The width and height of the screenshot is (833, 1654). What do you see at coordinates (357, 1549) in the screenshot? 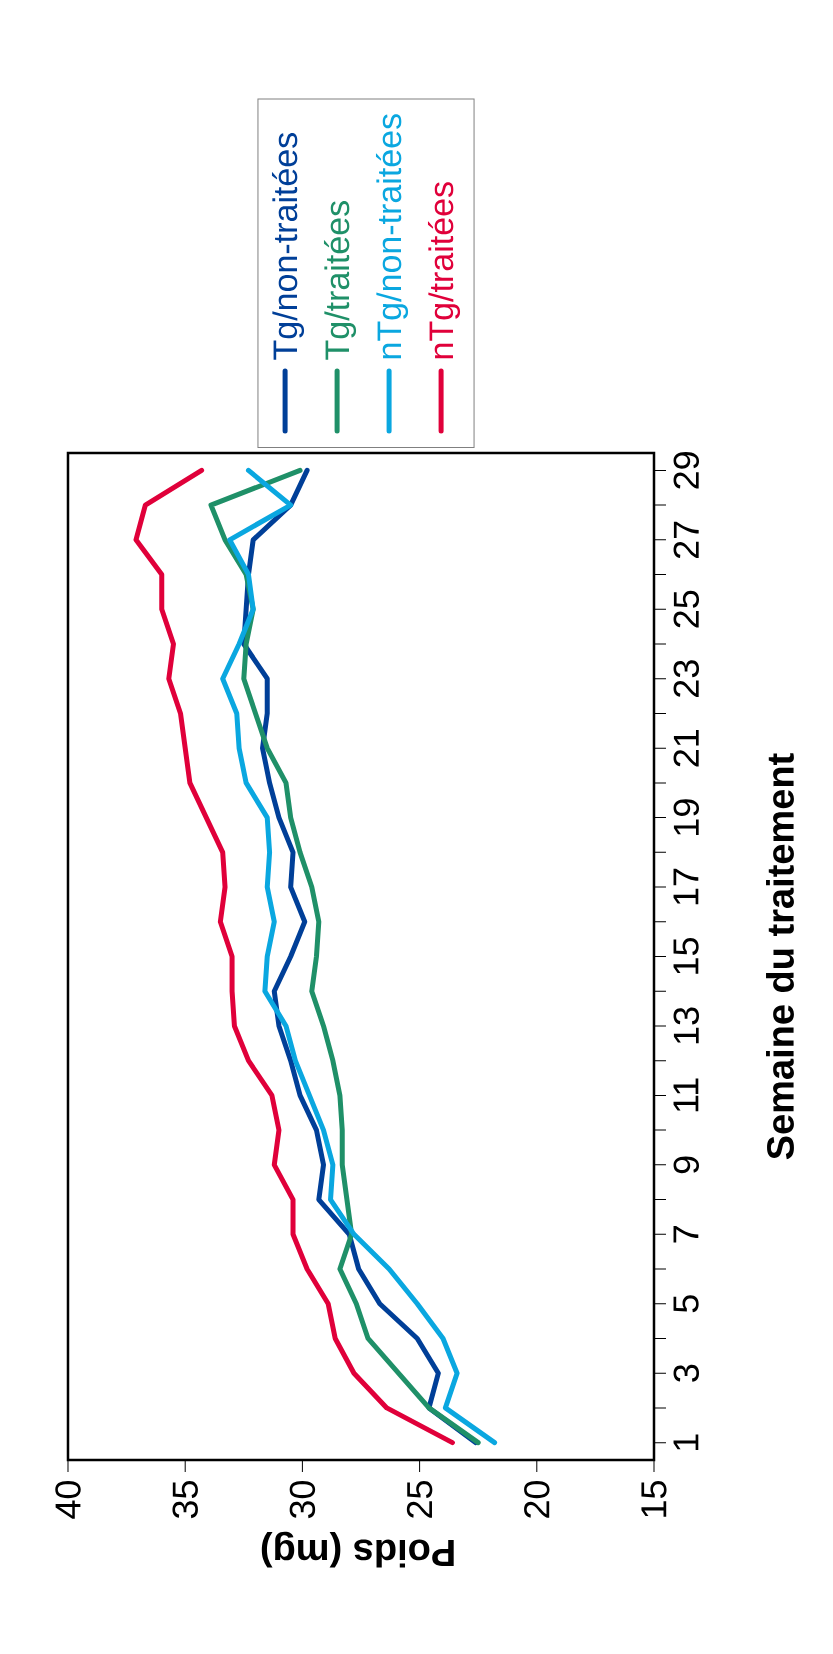
I see `x-axis-title: Poids (mg)` at bounding box center [357, 1549].